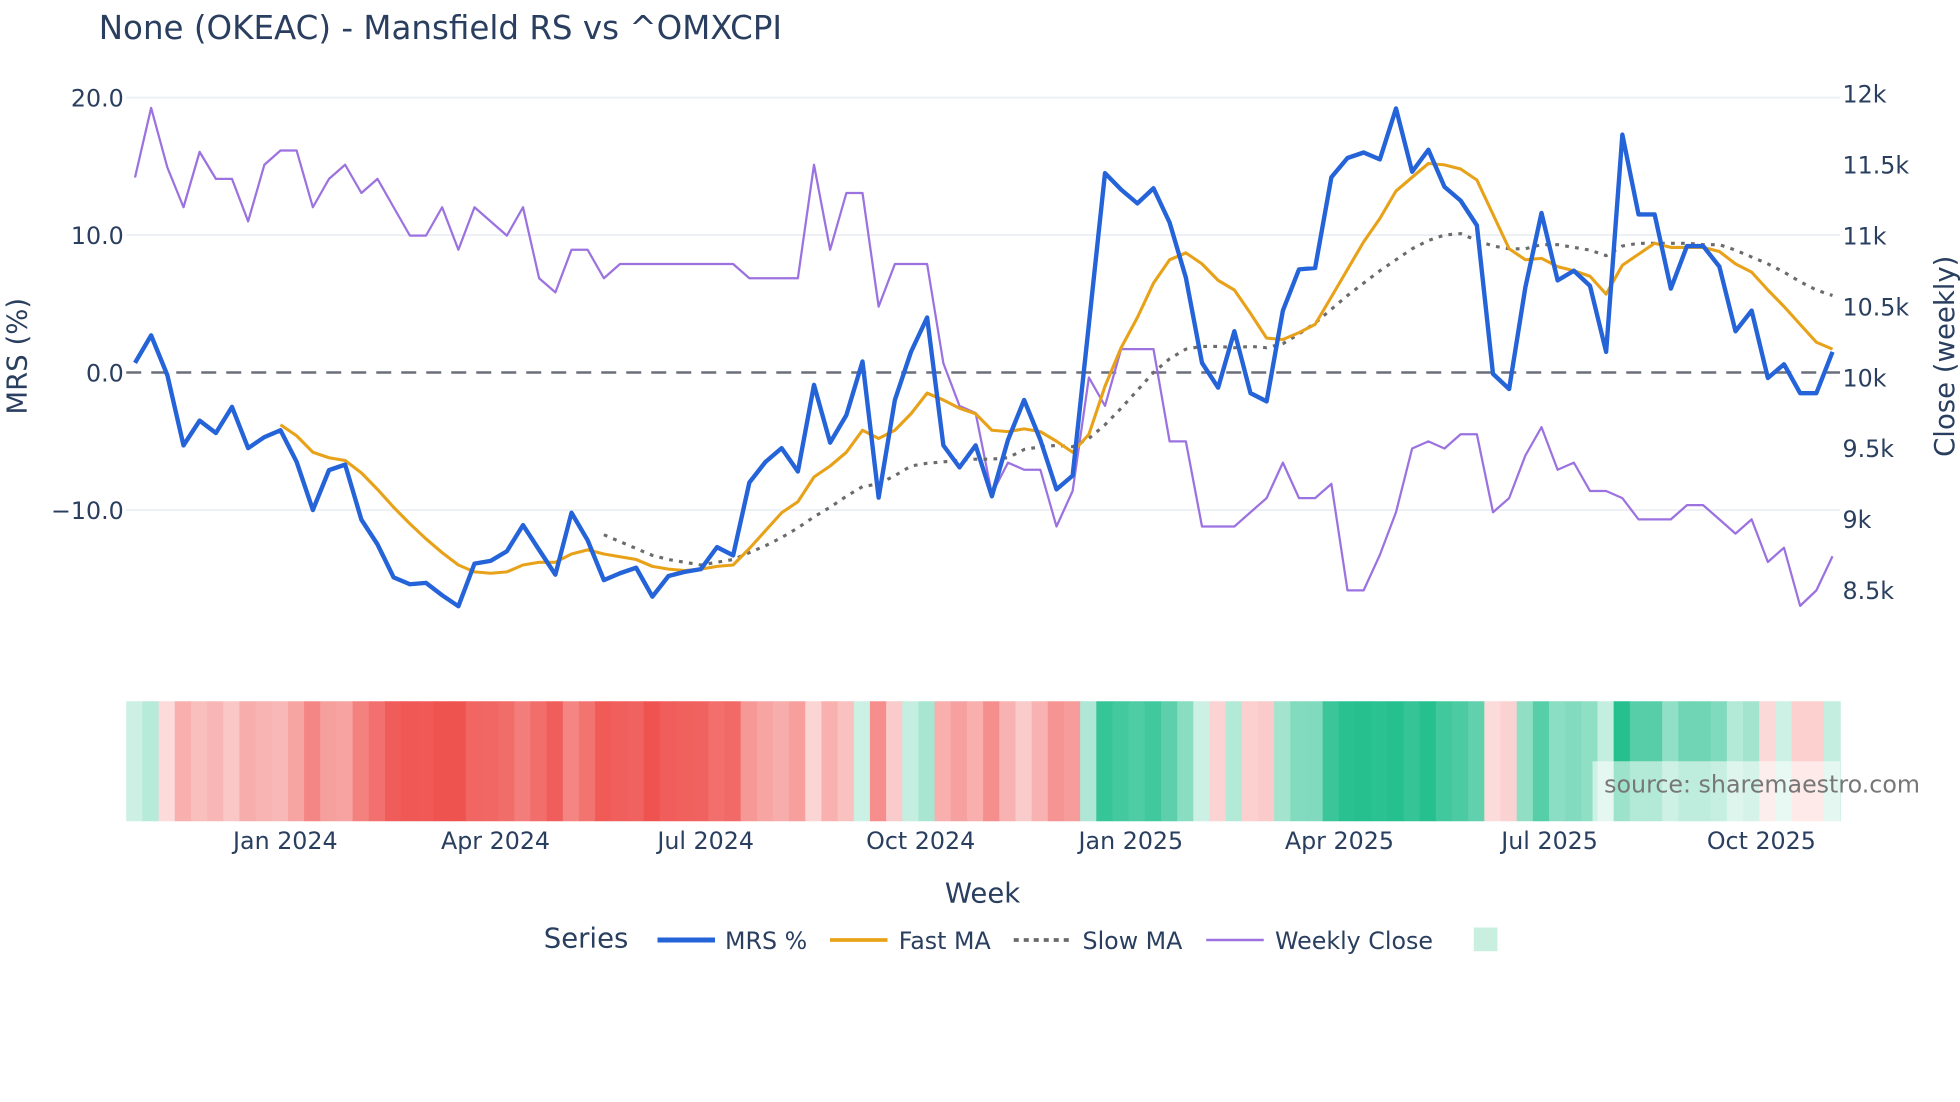 The height and width of the screenshot is (1102, 1960). I want to click on y2-tick-label: 8.5k, so click(1869, 591).